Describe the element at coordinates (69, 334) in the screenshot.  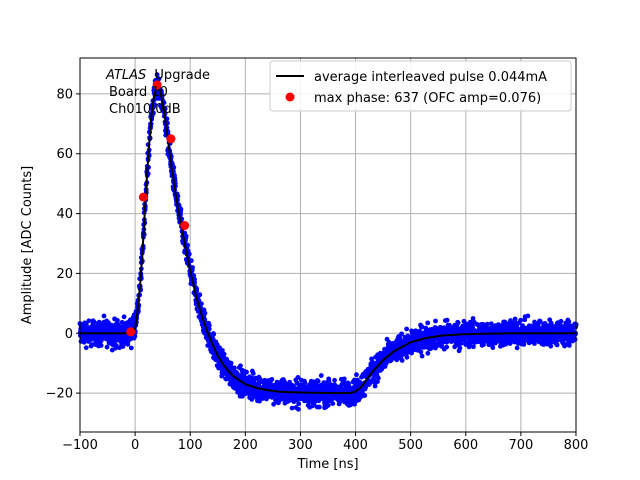
I see `y-tick-label: 0` at that location.